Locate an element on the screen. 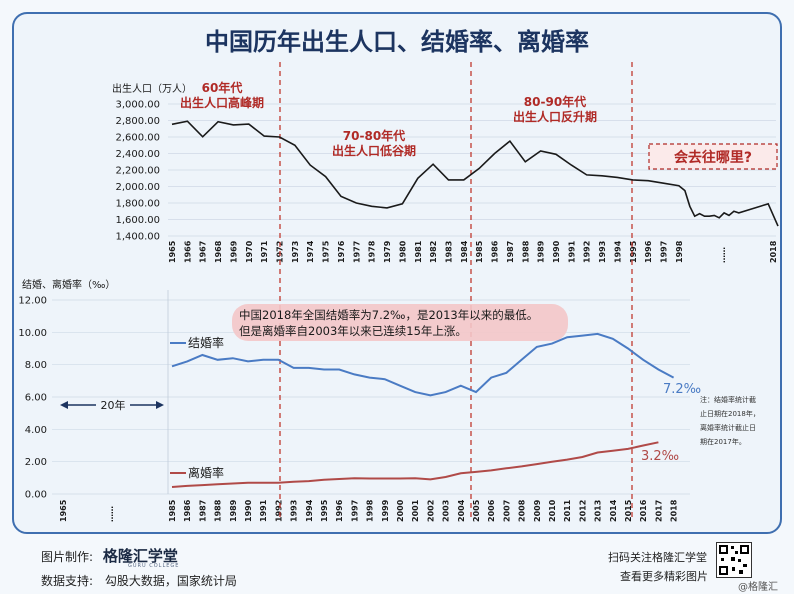 Image resolution: width=794 pixels, height=598 pixels. rates-xtick: 2004 is located at coordinates (461, 510).